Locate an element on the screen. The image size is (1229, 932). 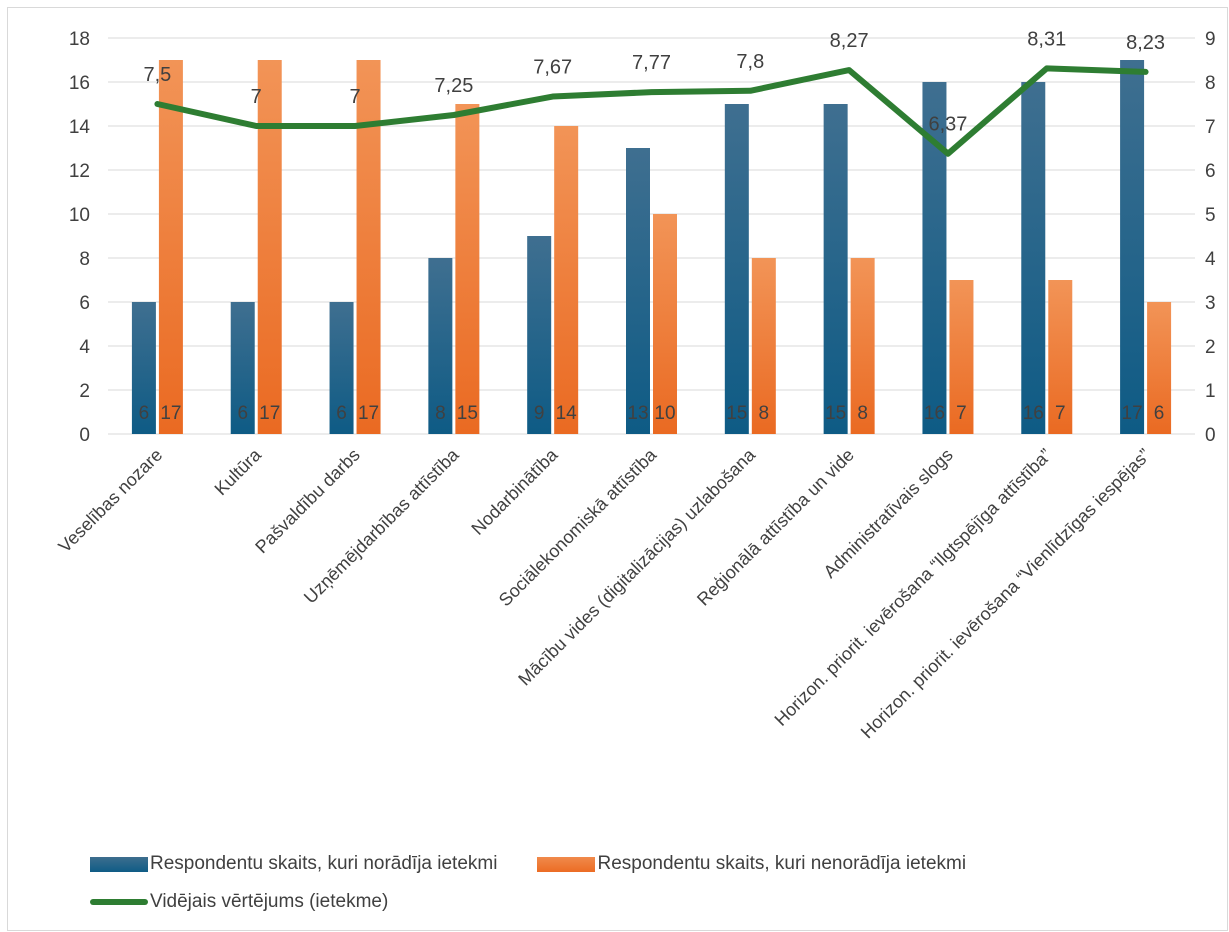
average-line is located at coordinates (651, 111).